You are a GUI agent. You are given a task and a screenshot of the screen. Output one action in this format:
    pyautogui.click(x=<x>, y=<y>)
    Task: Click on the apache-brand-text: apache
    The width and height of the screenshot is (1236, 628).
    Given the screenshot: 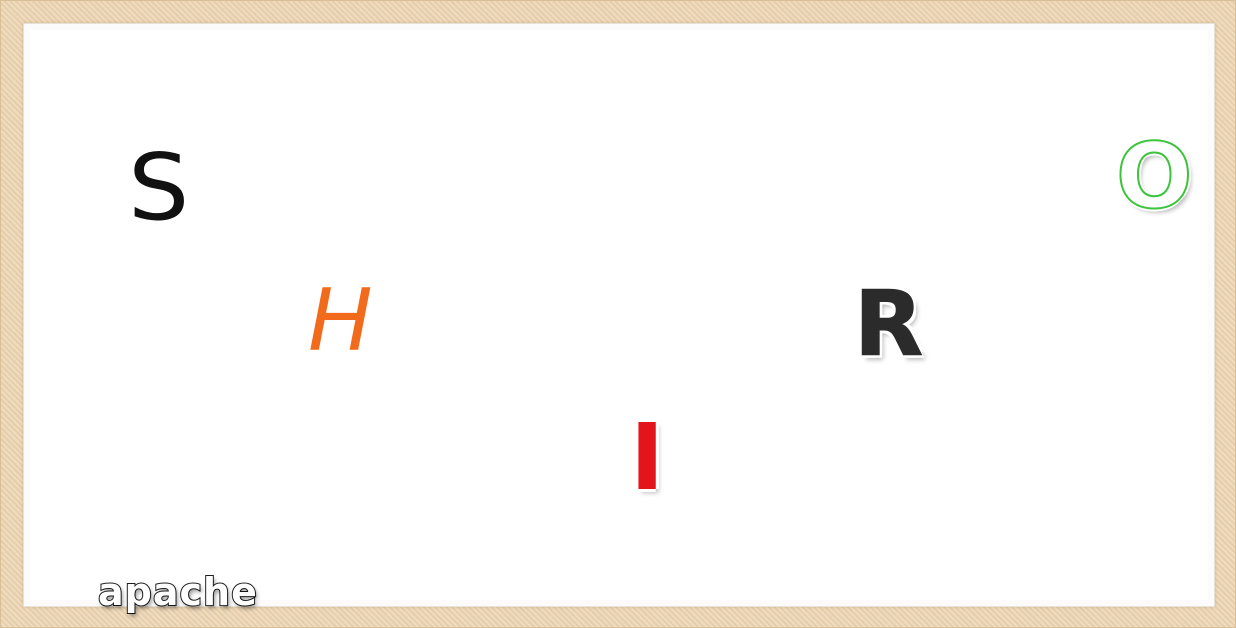 What is the action you would take?
    pyautogui.click(x=177, y=592)
    